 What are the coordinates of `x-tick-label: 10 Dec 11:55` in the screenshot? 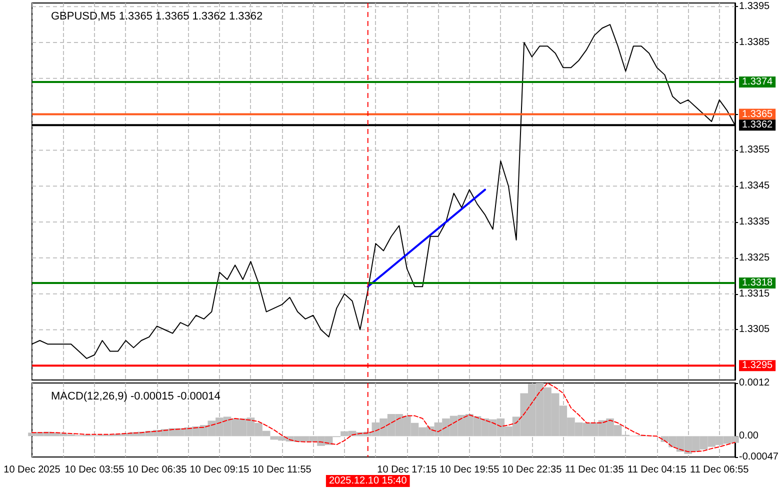 It's located at (282, 470).